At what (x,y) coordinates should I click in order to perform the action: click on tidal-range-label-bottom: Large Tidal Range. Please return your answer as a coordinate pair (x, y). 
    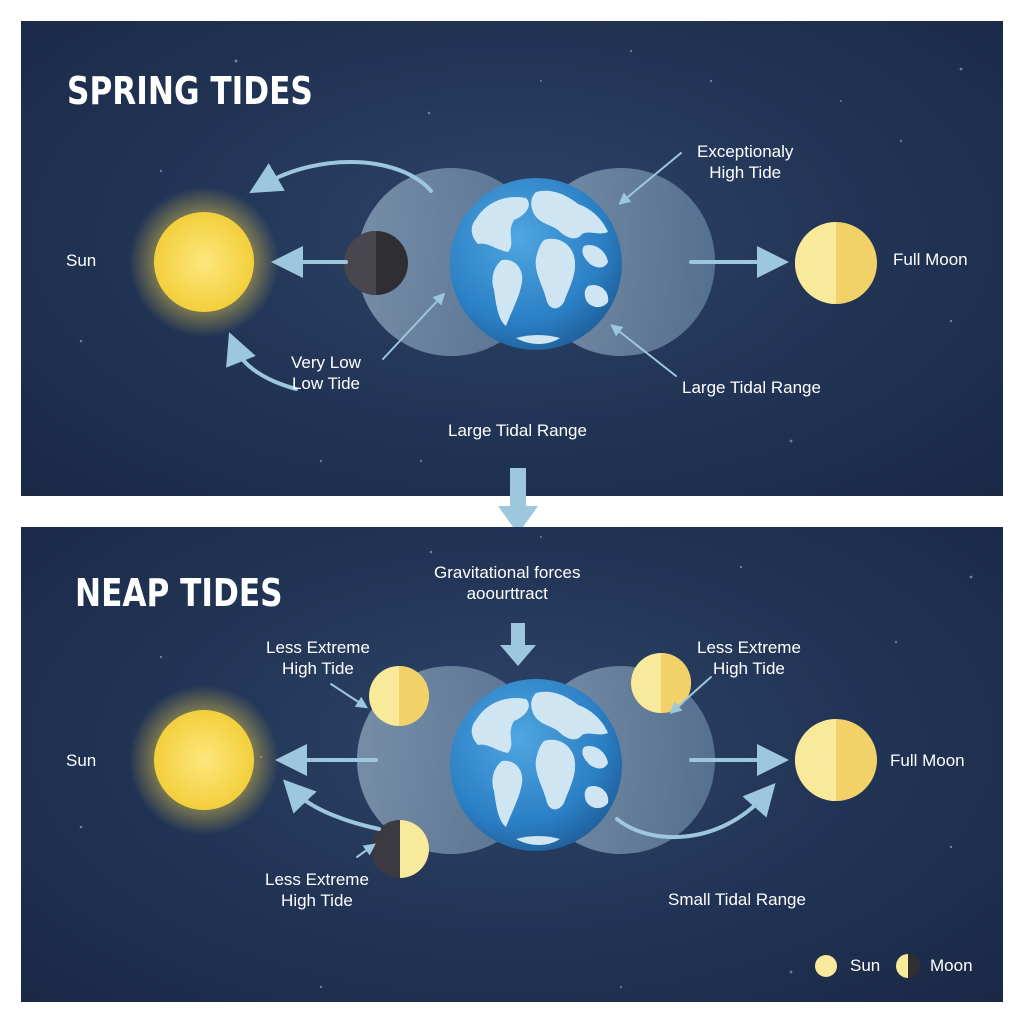
    Looking at the image, I should click on (517, 430).